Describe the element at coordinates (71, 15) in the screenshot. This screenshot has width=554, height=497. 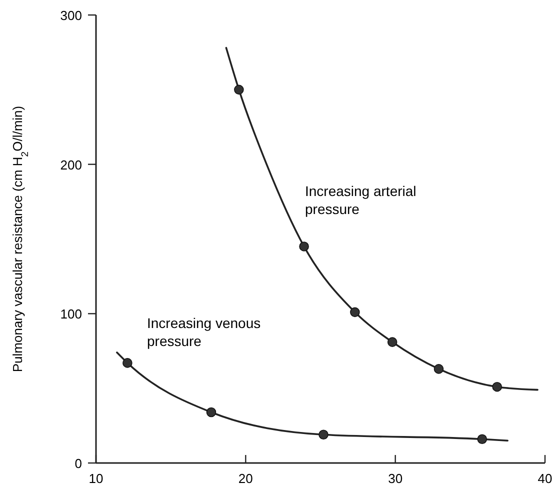
I see `y-tick-label: 300` at that location.